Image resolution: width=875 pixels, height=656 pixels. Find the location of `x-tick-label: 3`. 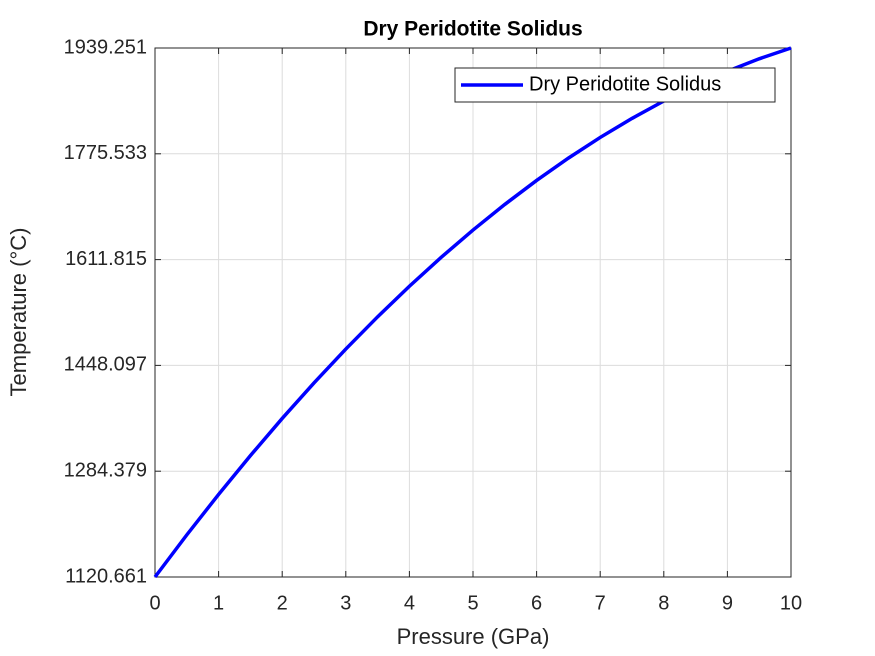

x-tick-label: 3 is located at coordinates (345, 603).